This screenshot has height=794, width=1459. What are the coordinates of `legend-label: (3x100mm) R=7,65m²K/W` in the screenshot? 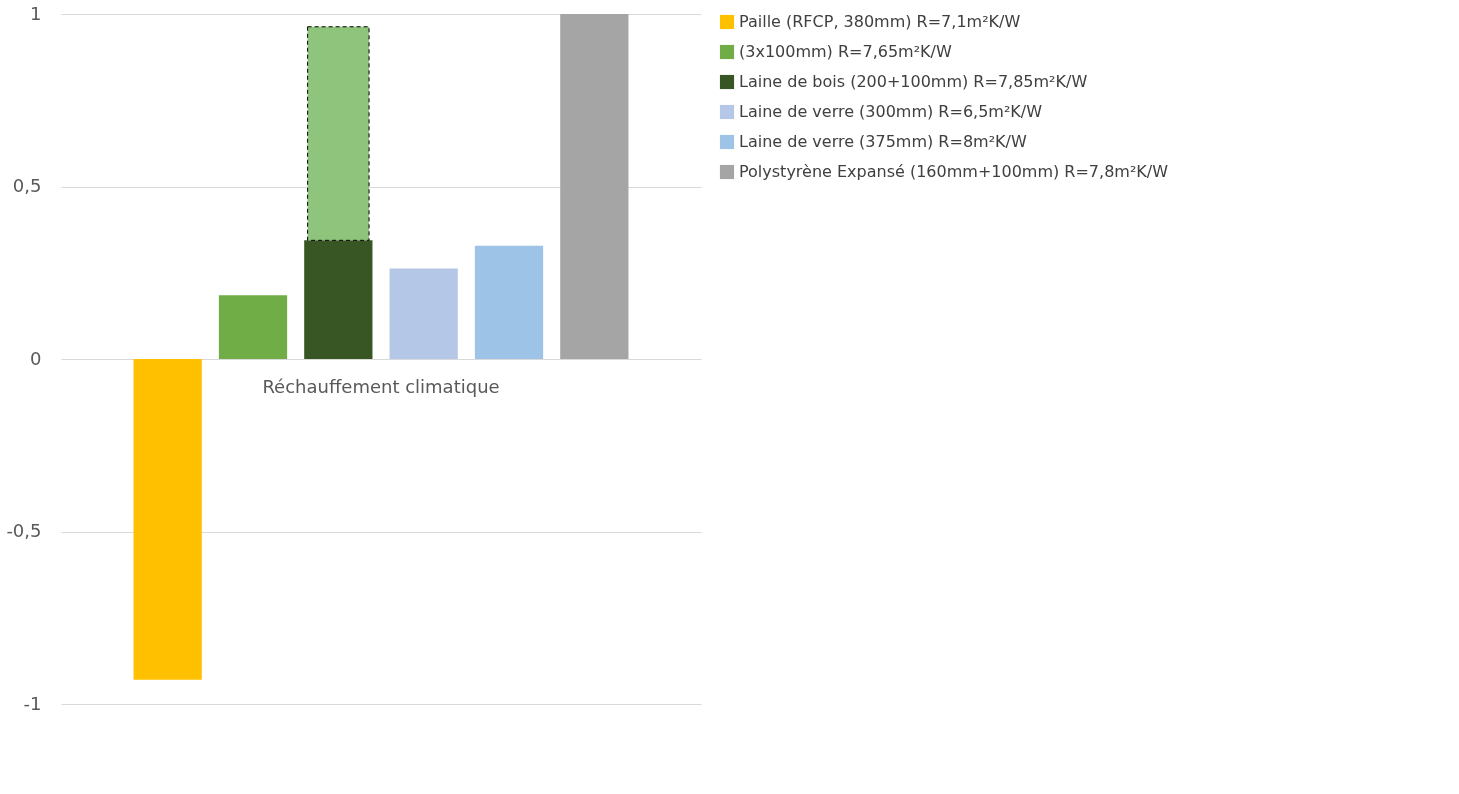 It's located at (845, 51).